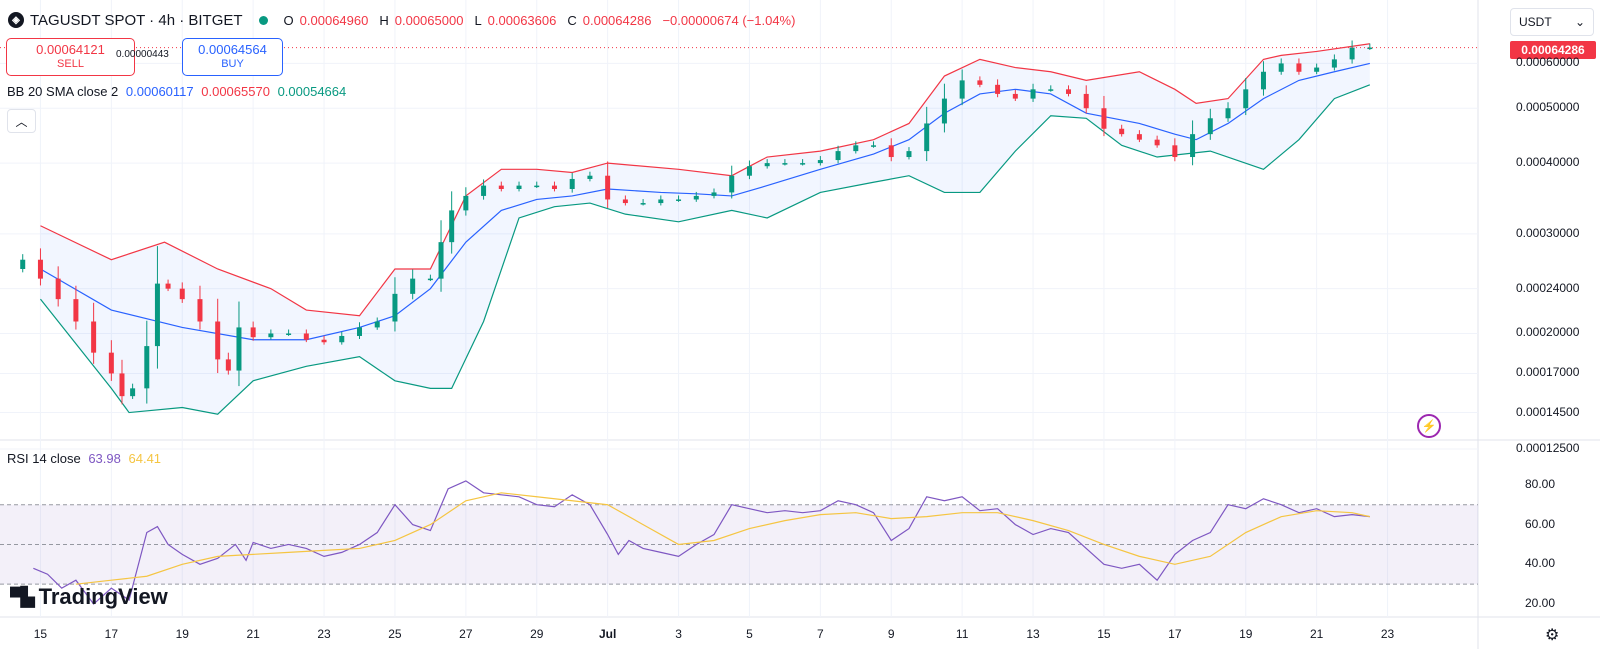  Describe the element at coordinates (159, 91) in the screenshot. I see `bb-basis-value: 0.00060117` at that location.